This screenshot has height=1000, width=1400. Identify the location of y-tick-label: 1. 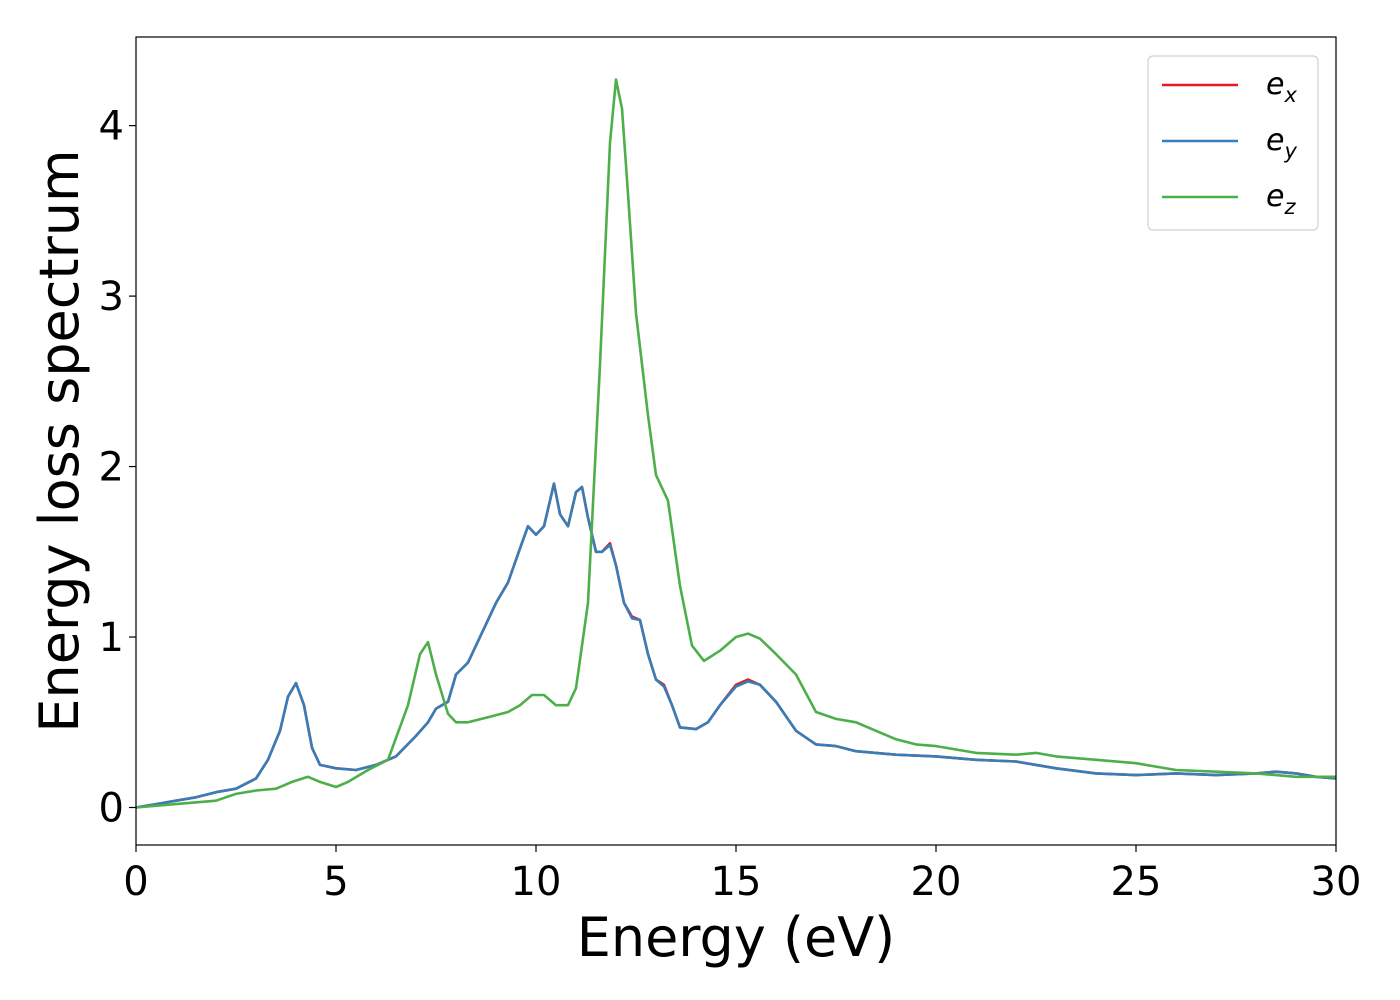
(111, 638).